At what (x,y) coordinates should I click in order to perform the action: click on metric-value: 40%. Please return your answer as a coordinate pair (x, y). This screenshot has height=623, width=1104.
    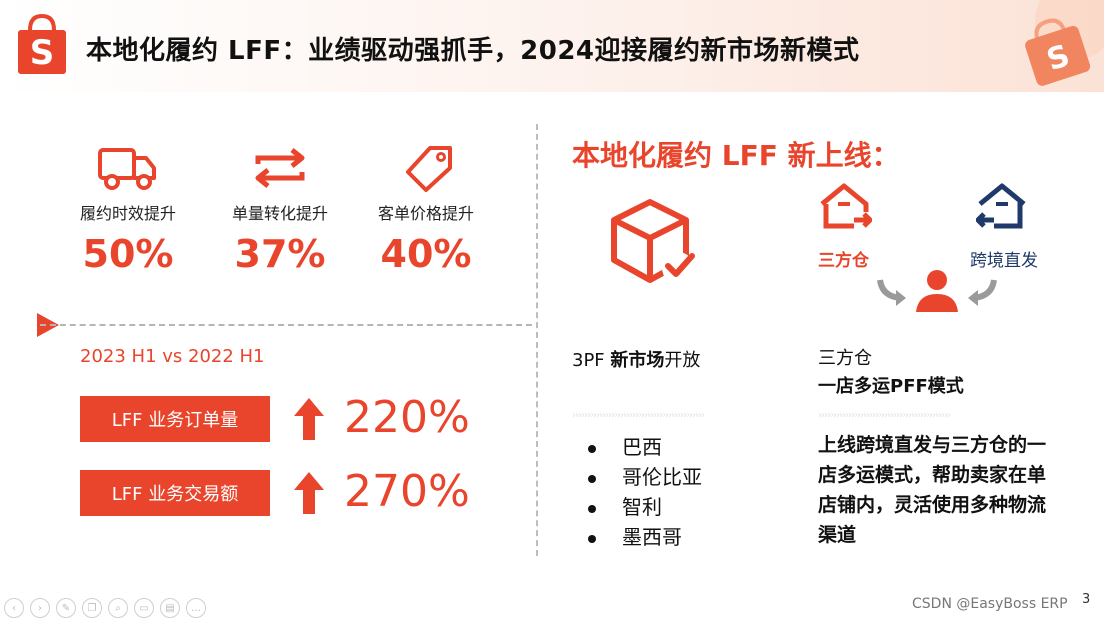
    Looking at the image, I should click on (426, 254).